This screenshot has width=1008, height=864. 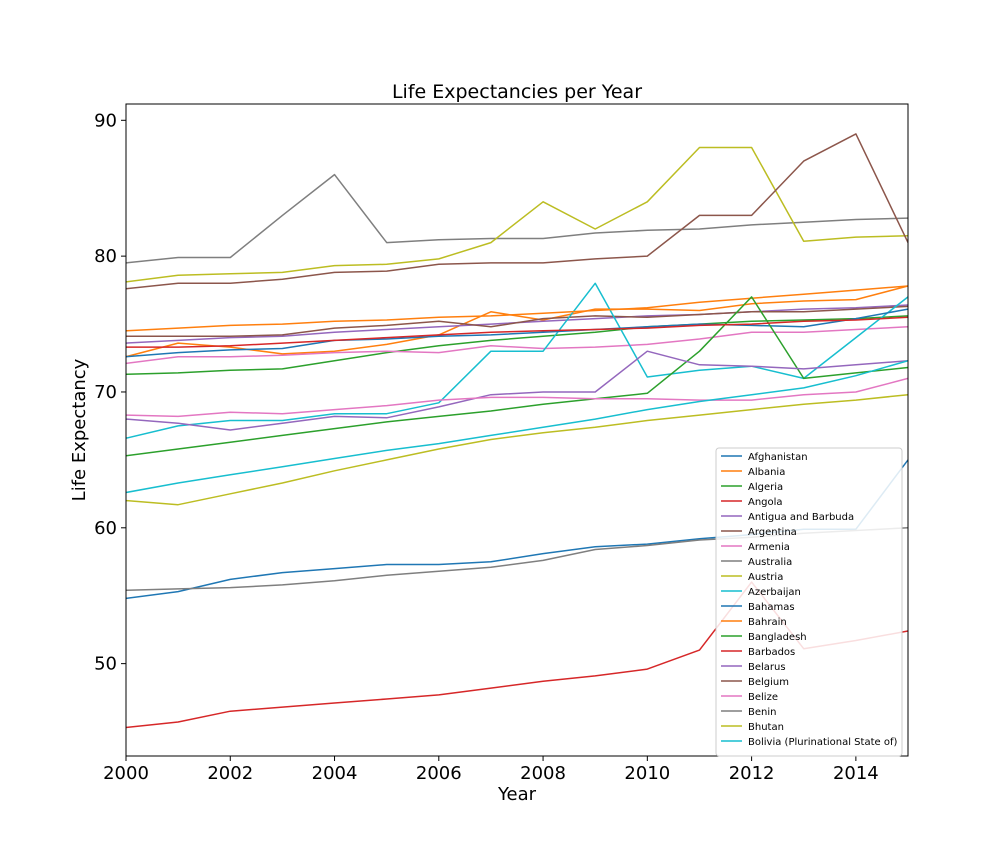 What do you see at coordinates (765, 577) in the screenshot?
I see `legend-label-9: Austria` at bounding box center [765, 577].